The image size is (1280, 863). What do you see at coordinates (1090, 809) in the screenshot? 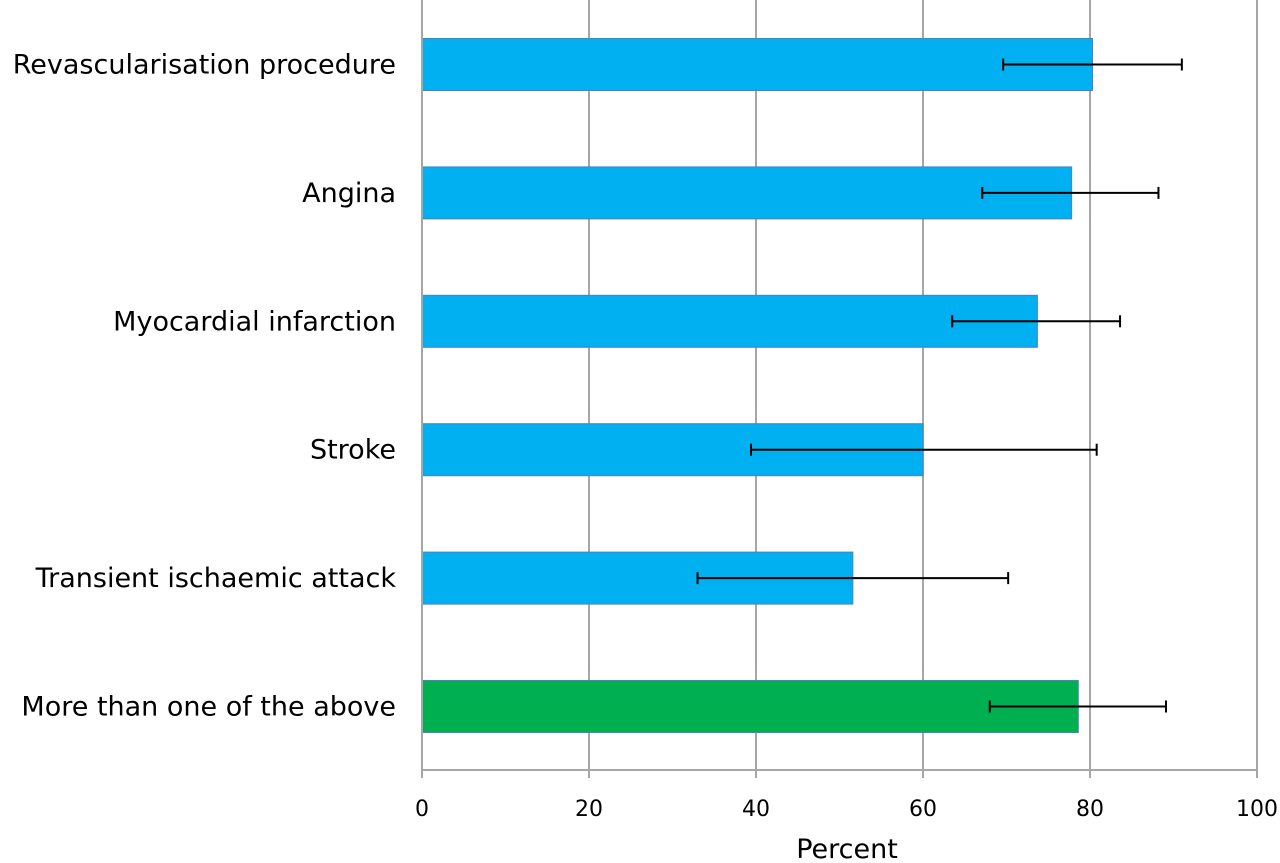
I see `x-tick-label-80: 80` at bounding box center [1090, 809].